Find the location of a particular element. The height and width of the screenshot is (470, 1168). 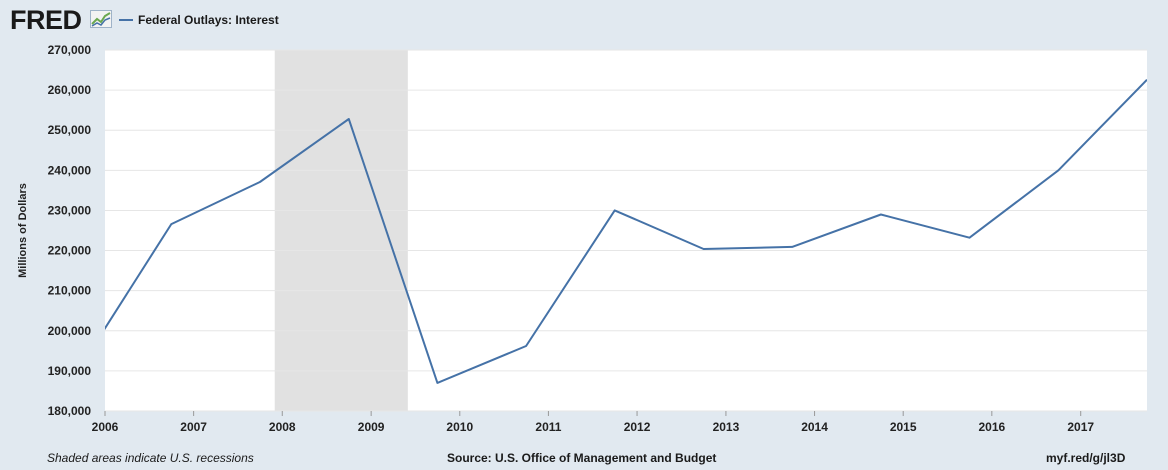

chart-header: FRED Federal Outlays: Interest is located at coordinates (584, 20).